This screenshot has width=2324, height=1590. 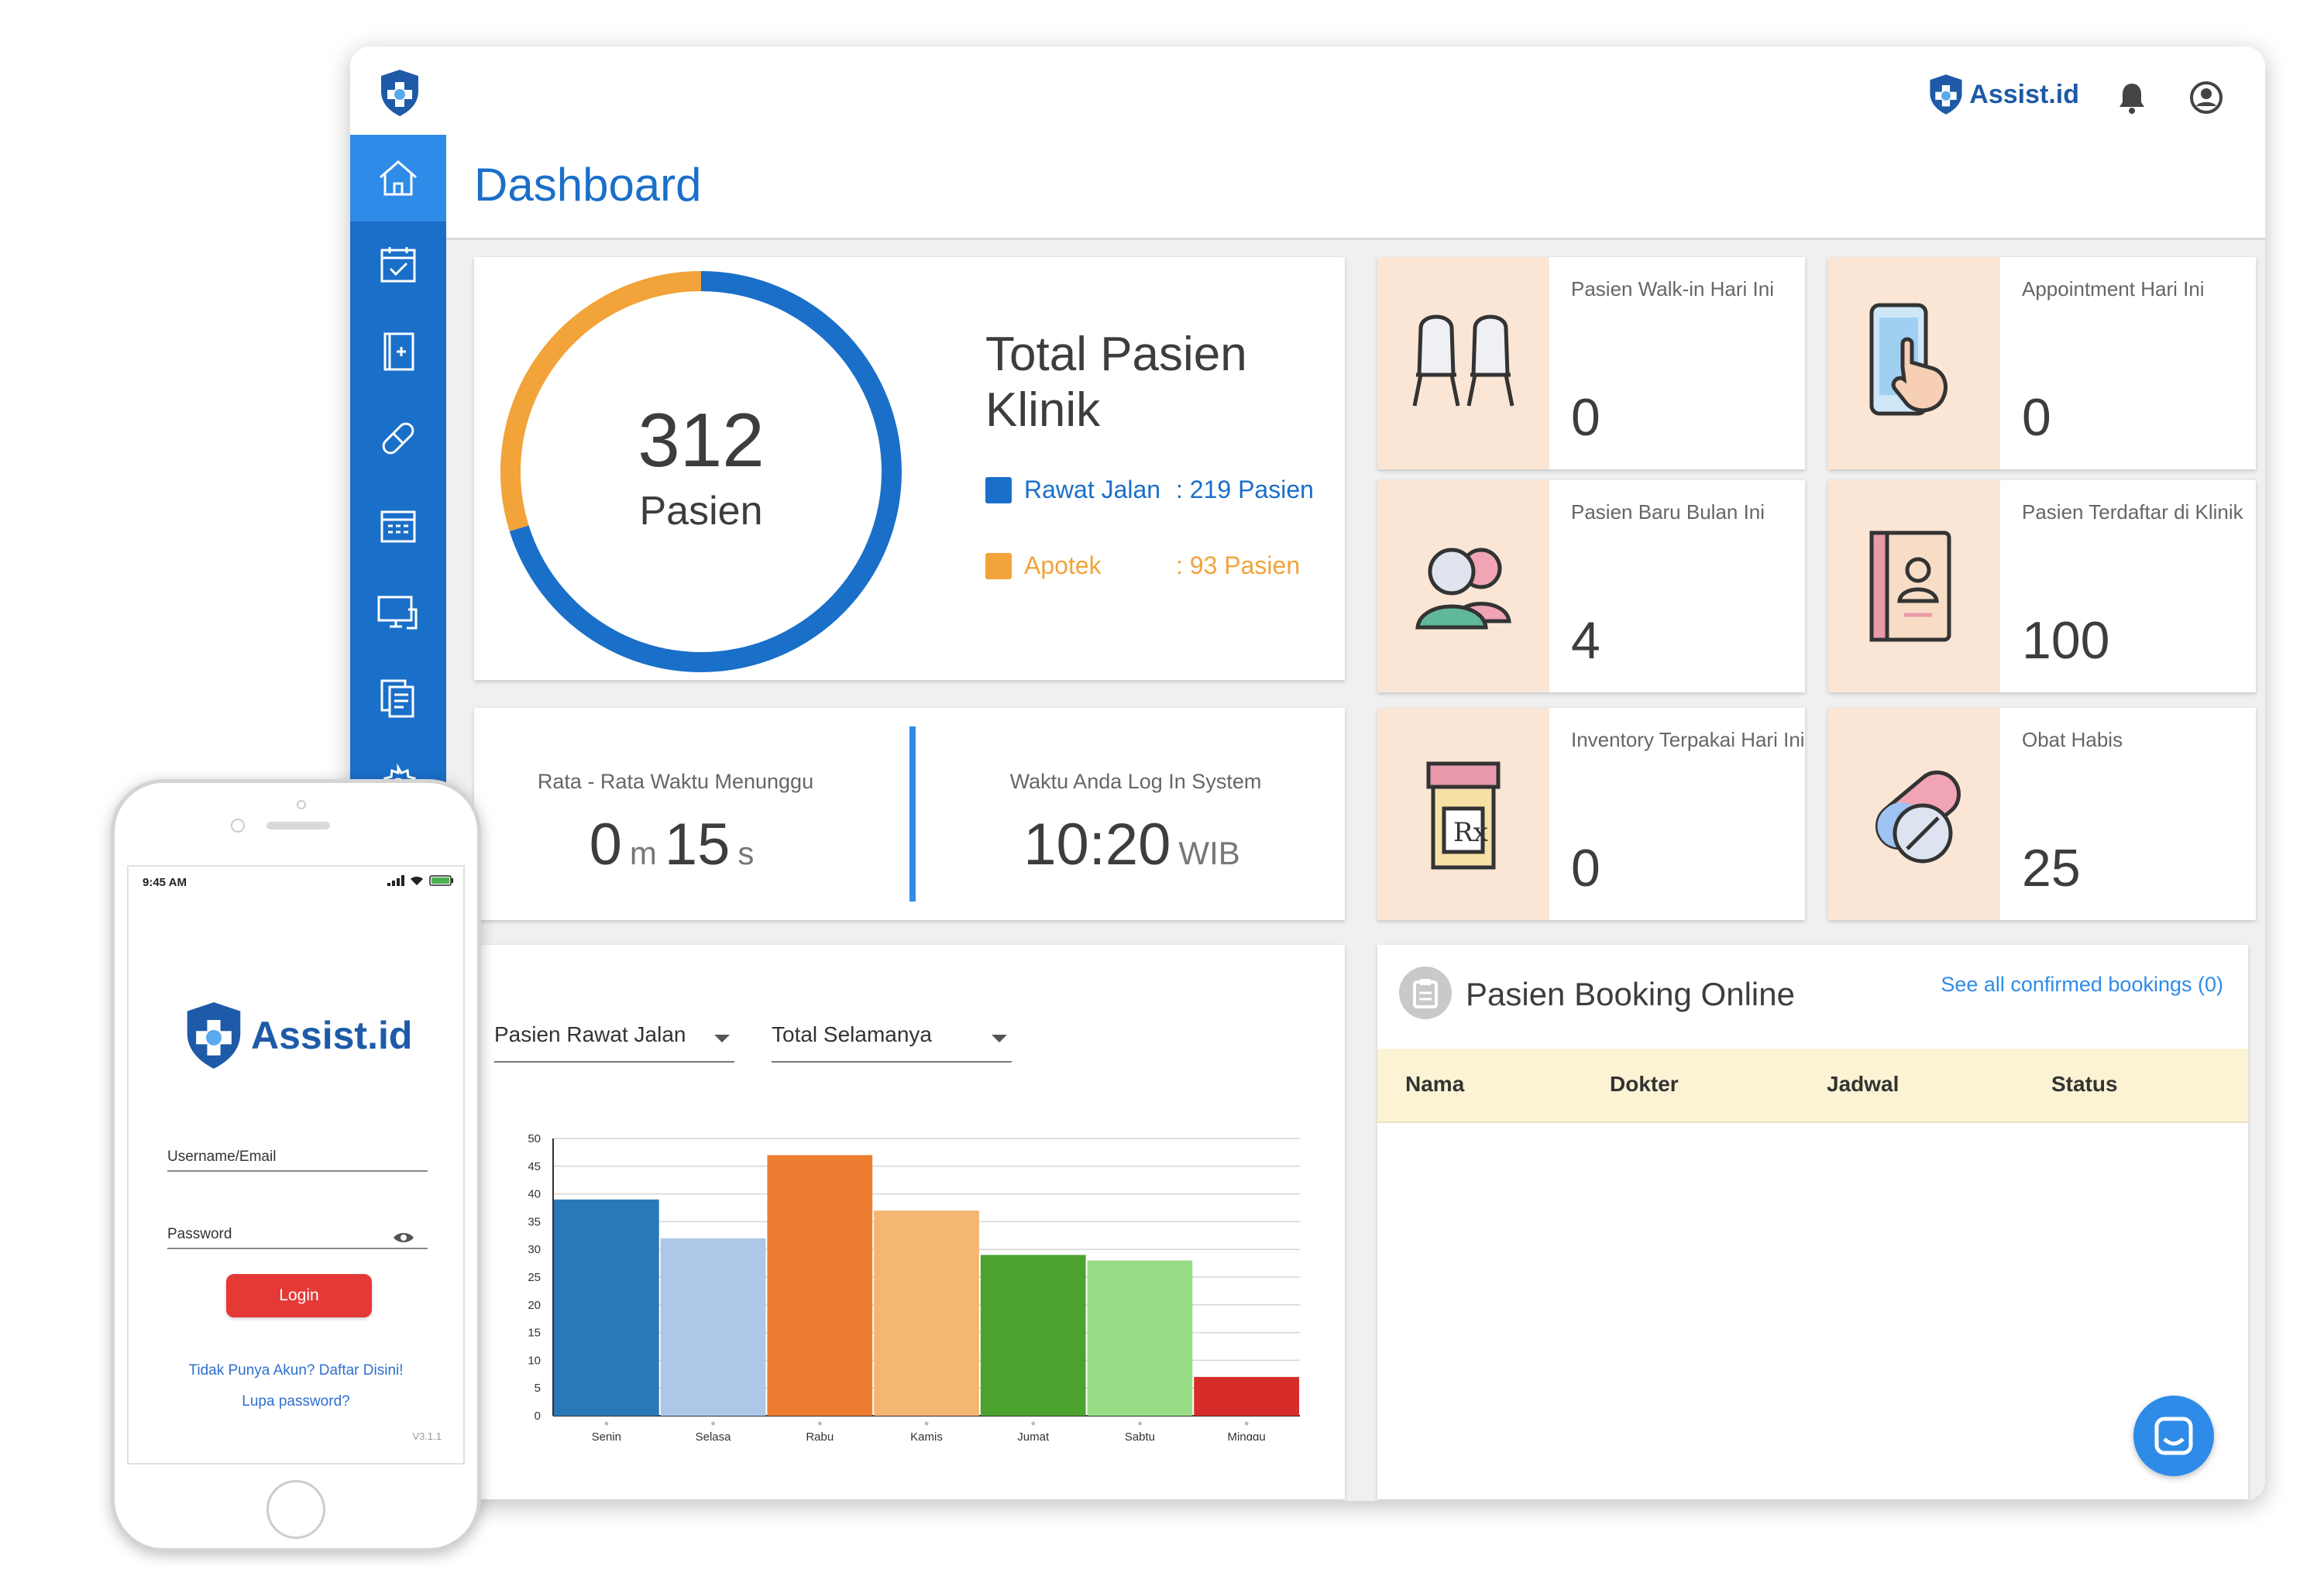 What do you see at coordinates (296, 881) in the screenshot?
I see `status-bar: 9:45 AM` at bounding box center [296, 881].